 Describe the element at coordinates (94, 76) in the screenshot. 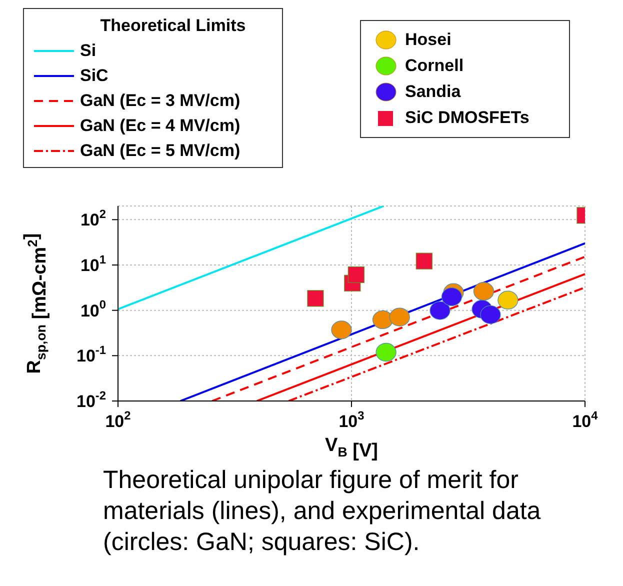

I see `legend-label: SiC` at that location.